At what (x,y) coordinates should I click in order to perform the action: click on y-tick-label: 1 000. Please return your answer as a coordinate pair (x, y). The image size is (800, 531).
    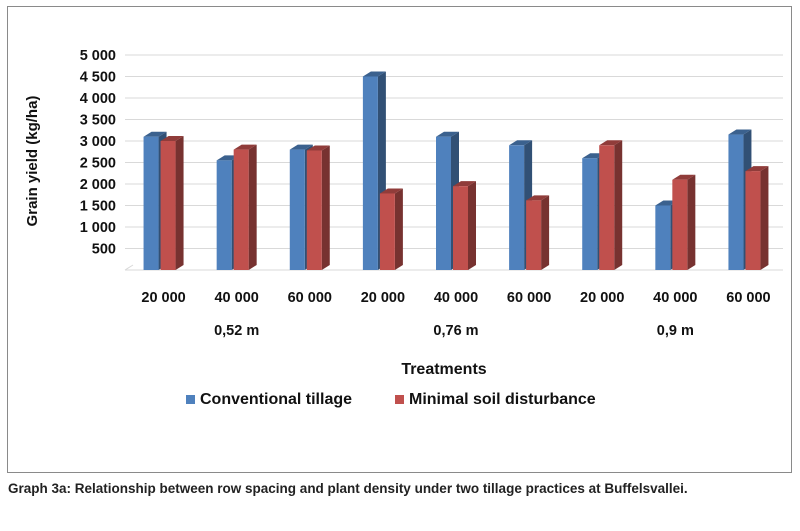
    Looking at the image, I should click on (98, 228).